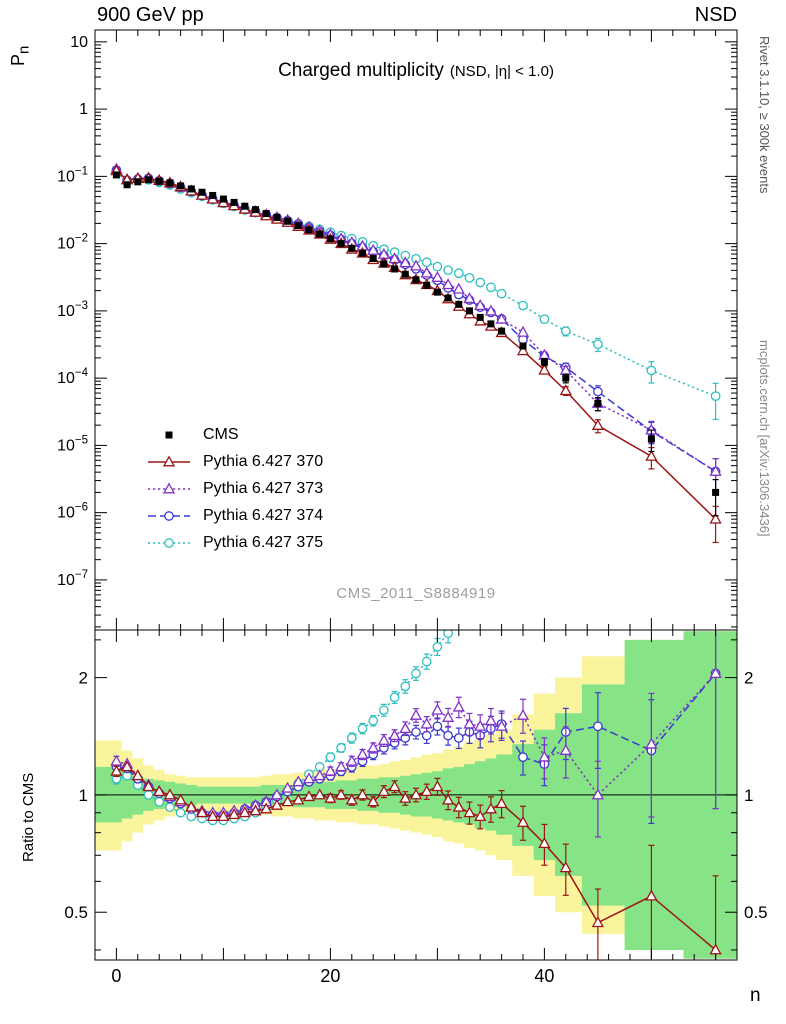 Image resolution: width=786 pixels, height=1024 pixels. Describe the element at coordinates (150, 15) in the screenshot. I see `beam-energy-label: 900 GeV pp` at that location.